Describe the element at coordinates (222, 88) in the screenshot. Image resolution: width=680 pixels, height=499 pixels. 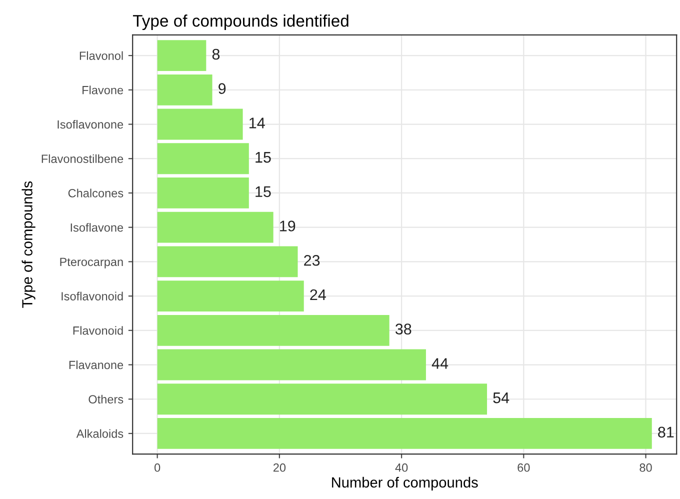
I see `data-label: 9` at that location.